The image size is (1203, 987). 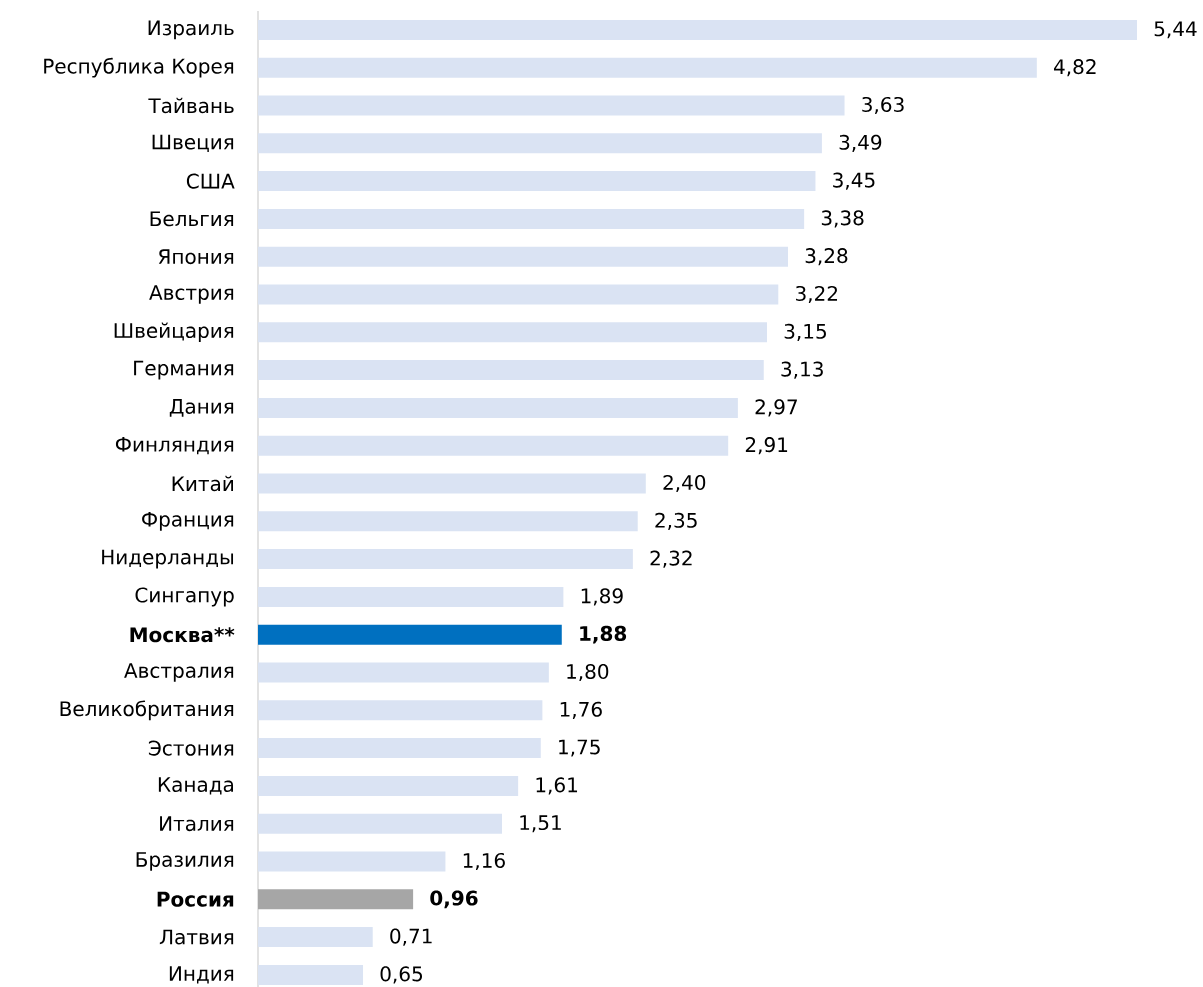 What do you see at coordinates (484, 861) in the screenshot?
I see `data-label: 1,16` at bounding box center [484, 861].